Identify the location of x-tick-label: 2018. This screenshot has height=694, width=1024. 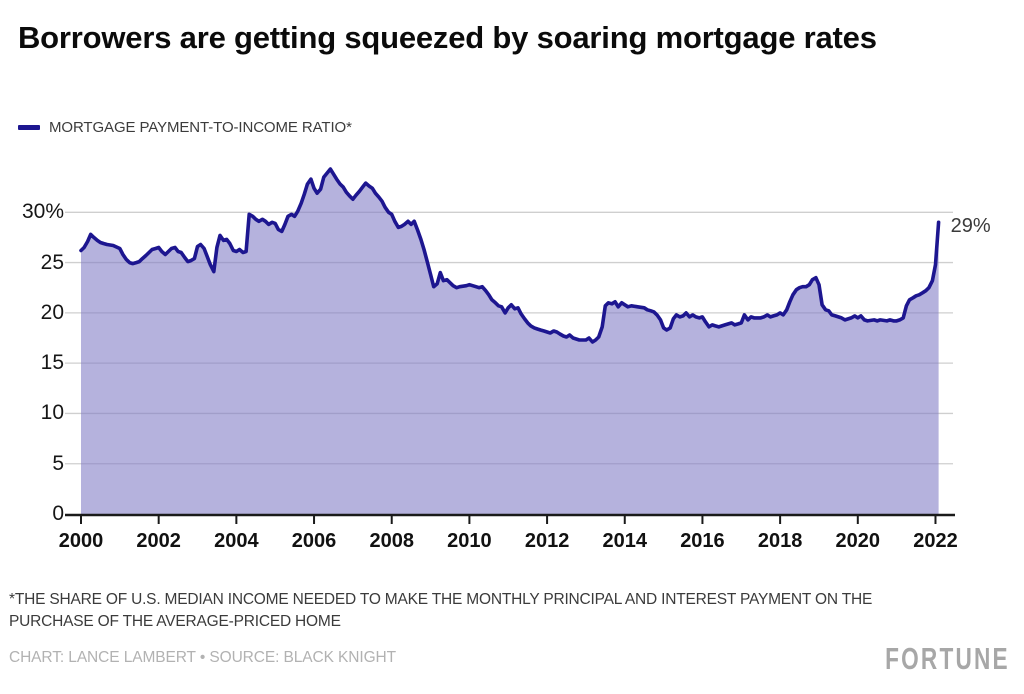
(780, 541).